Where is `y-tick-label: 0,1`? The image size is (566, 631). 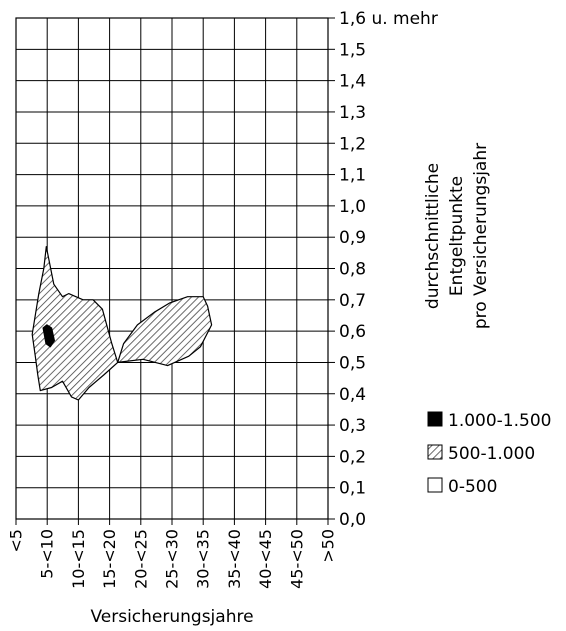
y-tick-label: 0,1 is located at coordinates (352, 489).